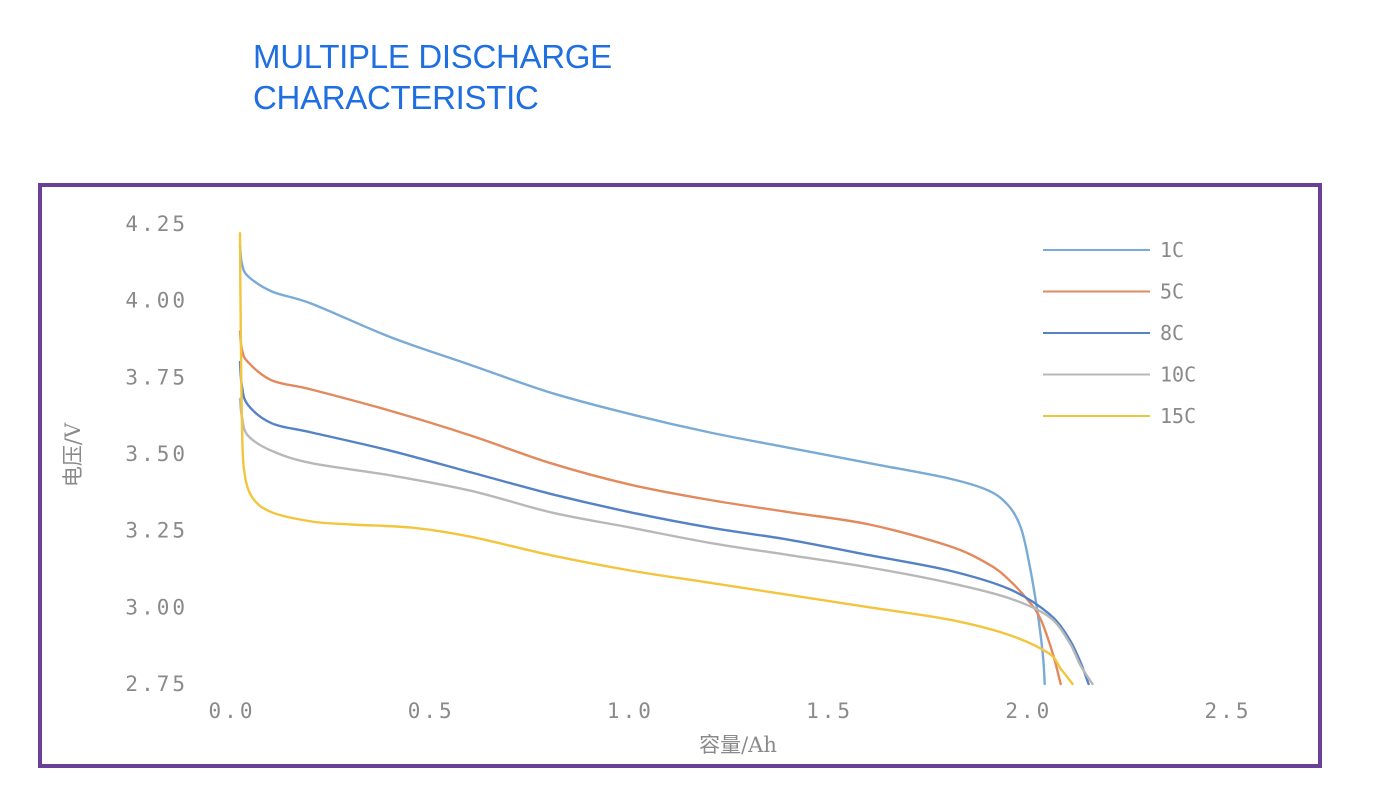 The height and width of the screenshot is (800, 1384). What do you see at coordinates (156, 301) in the screenshot?
I see `y-tick-label: 4.00` at bounding box center [156, 301].